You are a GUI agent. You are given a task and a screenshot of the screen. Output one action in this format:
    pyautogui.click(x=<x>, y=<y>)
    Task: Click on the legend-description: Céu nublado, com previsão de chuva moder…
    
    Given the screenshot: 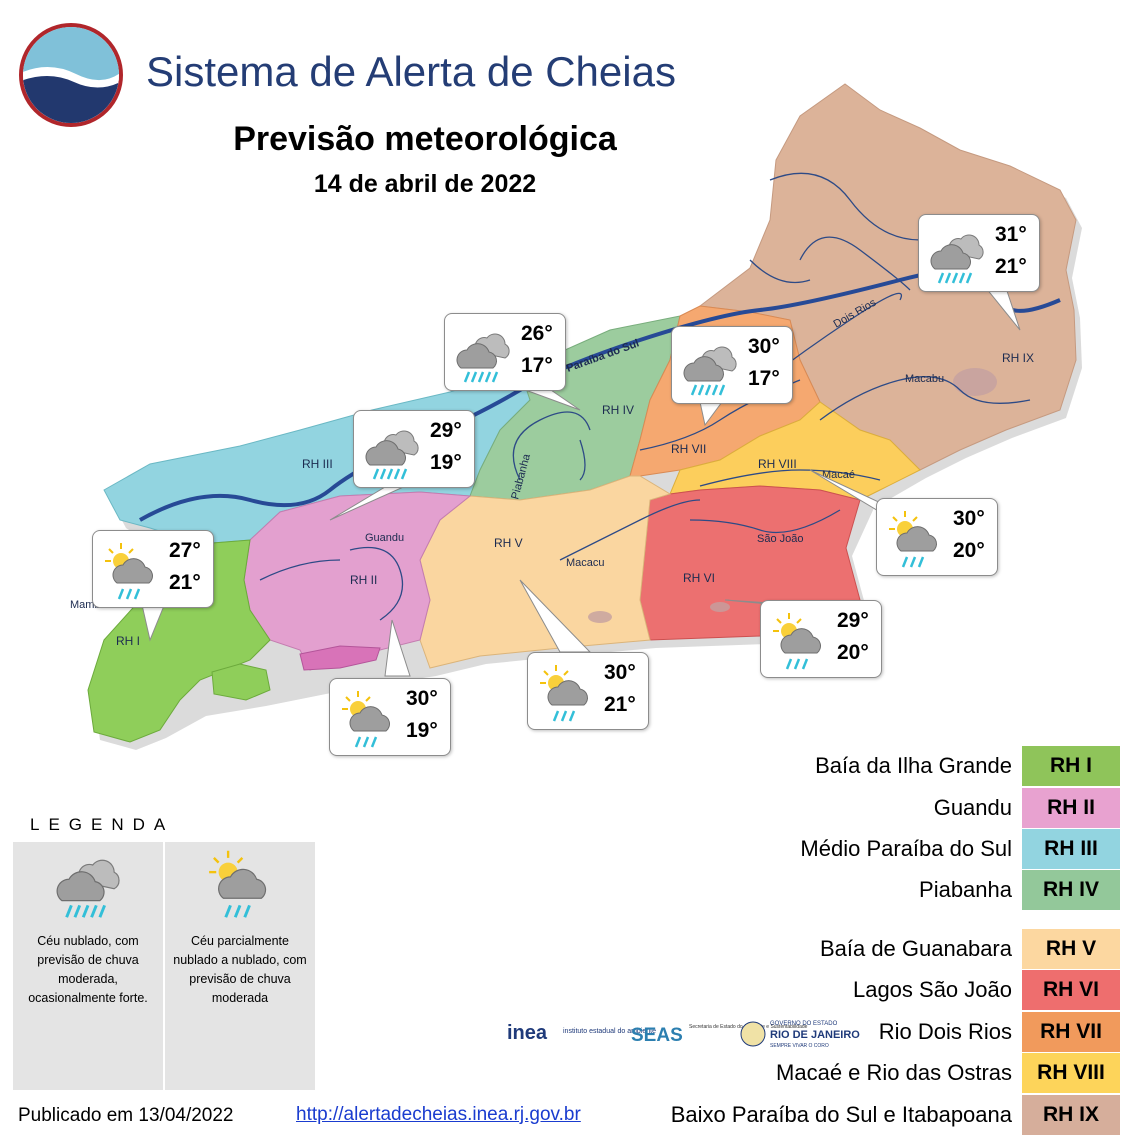 What is the action you would take?
    pyautogui.click(x=88, y=969)
    